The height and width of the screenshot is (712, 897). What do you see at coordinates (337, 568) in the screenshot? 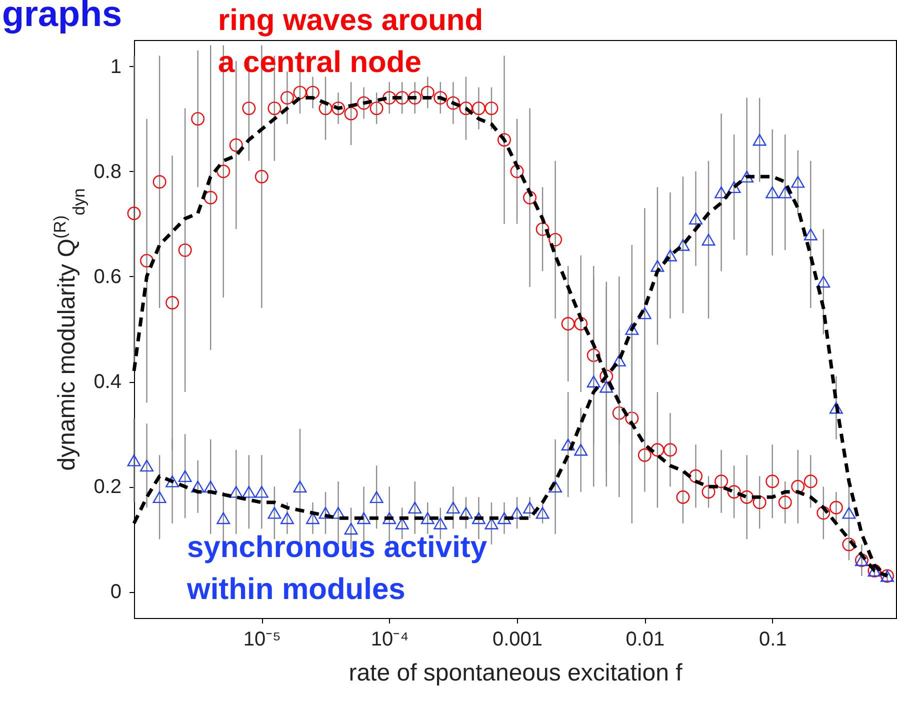
I see `series-label: synchronous activity within modules` at bounding box center [337, 568].